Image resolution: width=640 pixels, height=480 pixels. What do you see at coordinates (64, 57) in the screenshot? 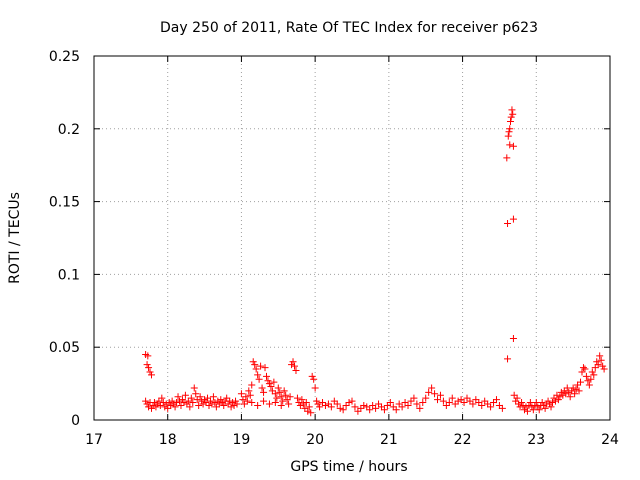
I see `y-tick-label: 0.25` at bounding box center [64, 57].